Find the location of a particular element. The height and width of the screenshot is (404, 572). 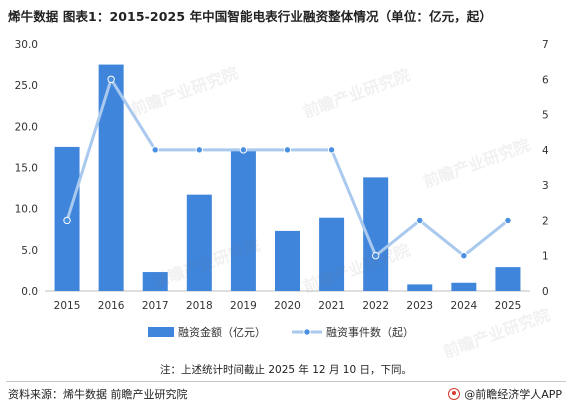

y-right-tick-label: 5 is located at coordinates (545, 116).